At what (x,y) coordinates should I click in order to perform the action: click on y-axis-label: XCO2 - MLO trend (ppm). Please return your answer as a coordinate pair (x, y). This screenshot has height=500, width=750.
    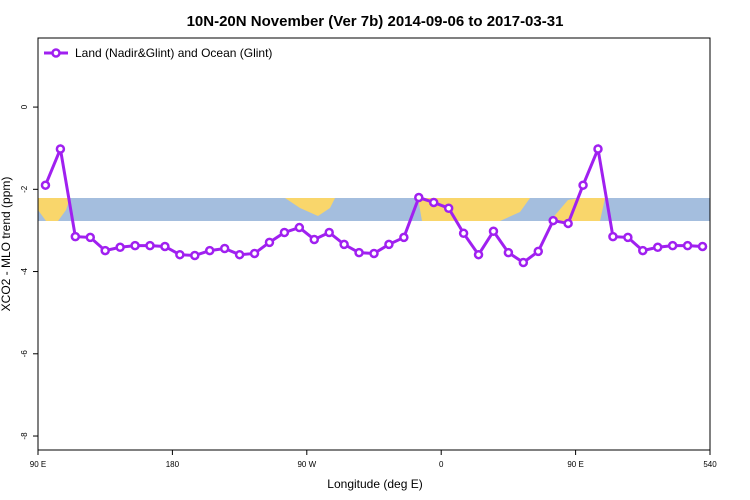
    Looking at the image, I should click on (6, 244).